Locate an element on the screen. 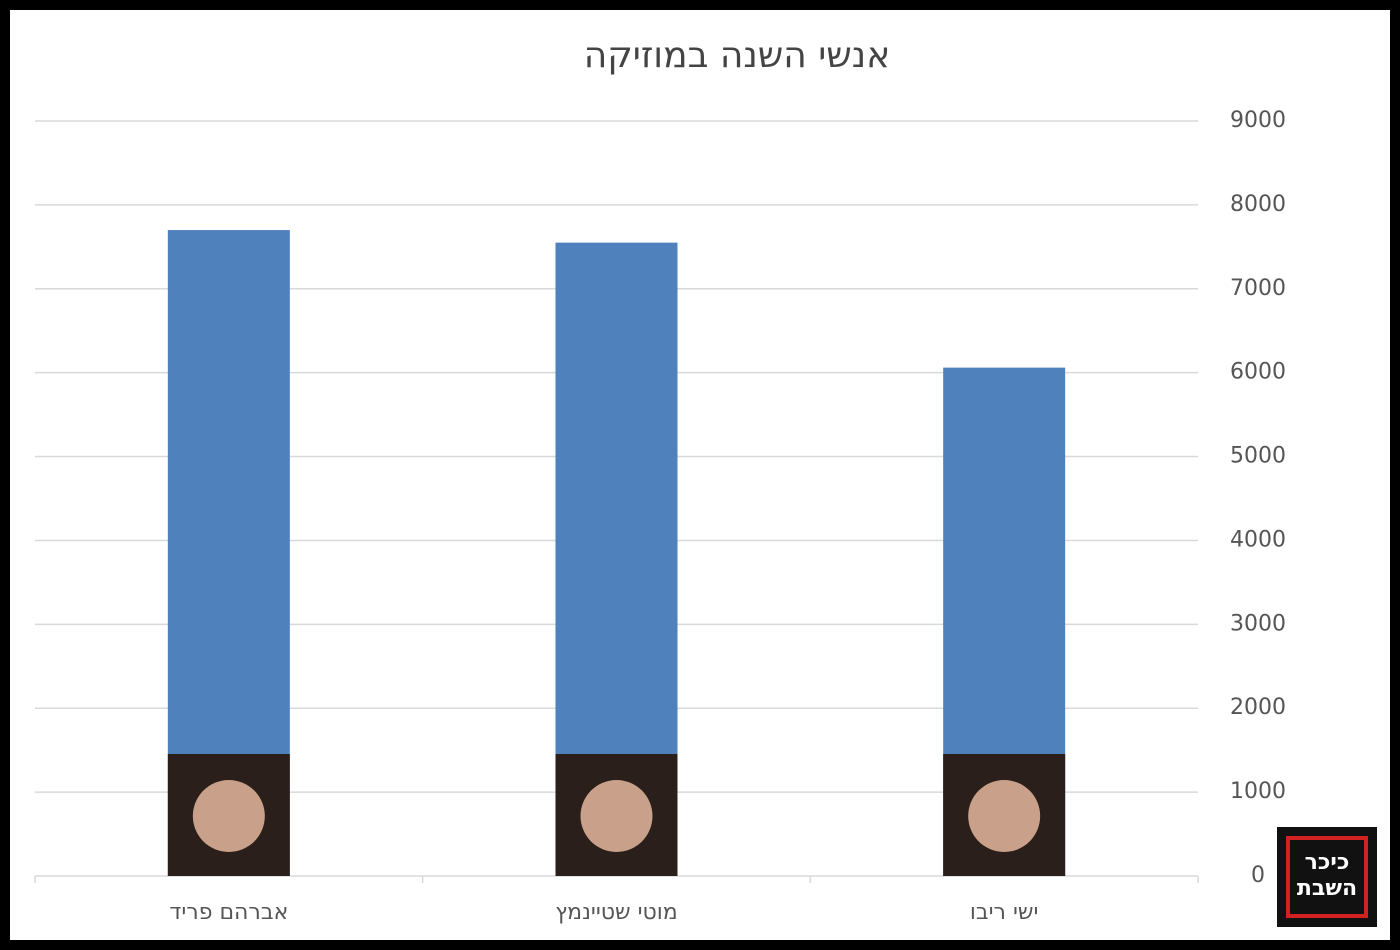 The height and width of the screenshot is (950, 1400). y-tick-label: 1000 is located at coordinates (1258, 791).